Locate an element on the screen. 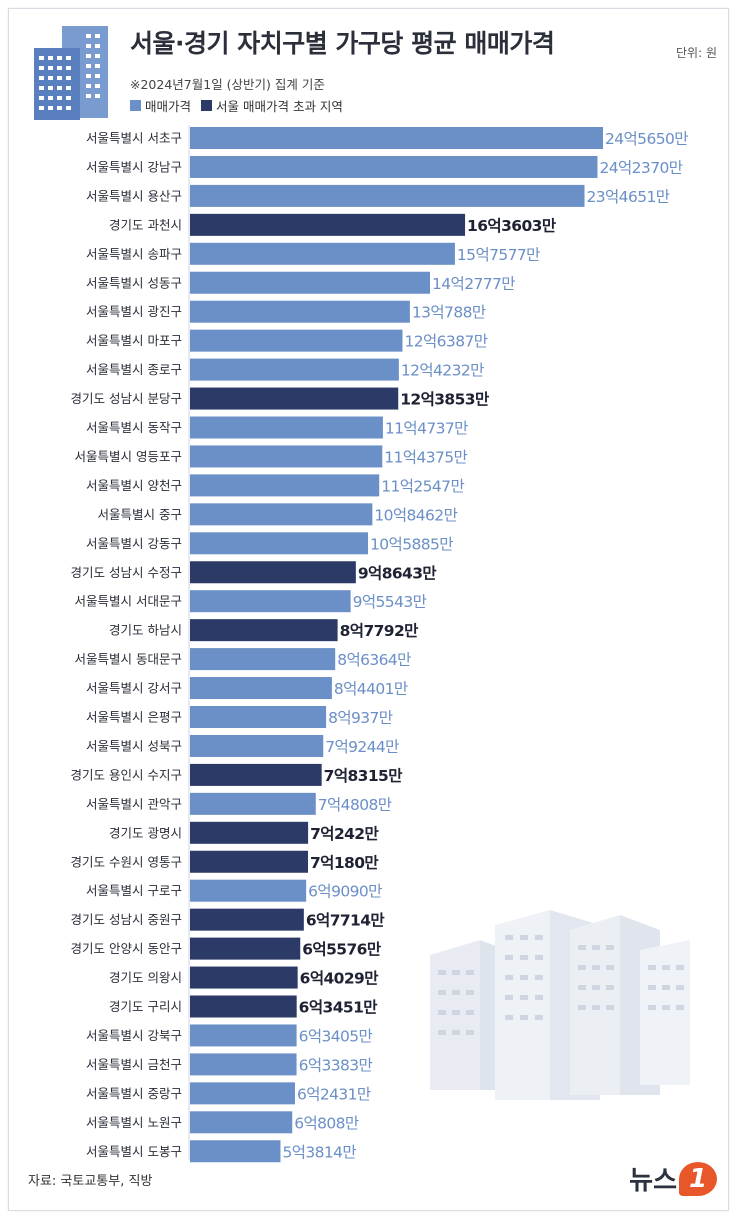 The height and width of the screenshot is (1221, 743). value-label: 6억4029만 is located at coordinates (340, 978).